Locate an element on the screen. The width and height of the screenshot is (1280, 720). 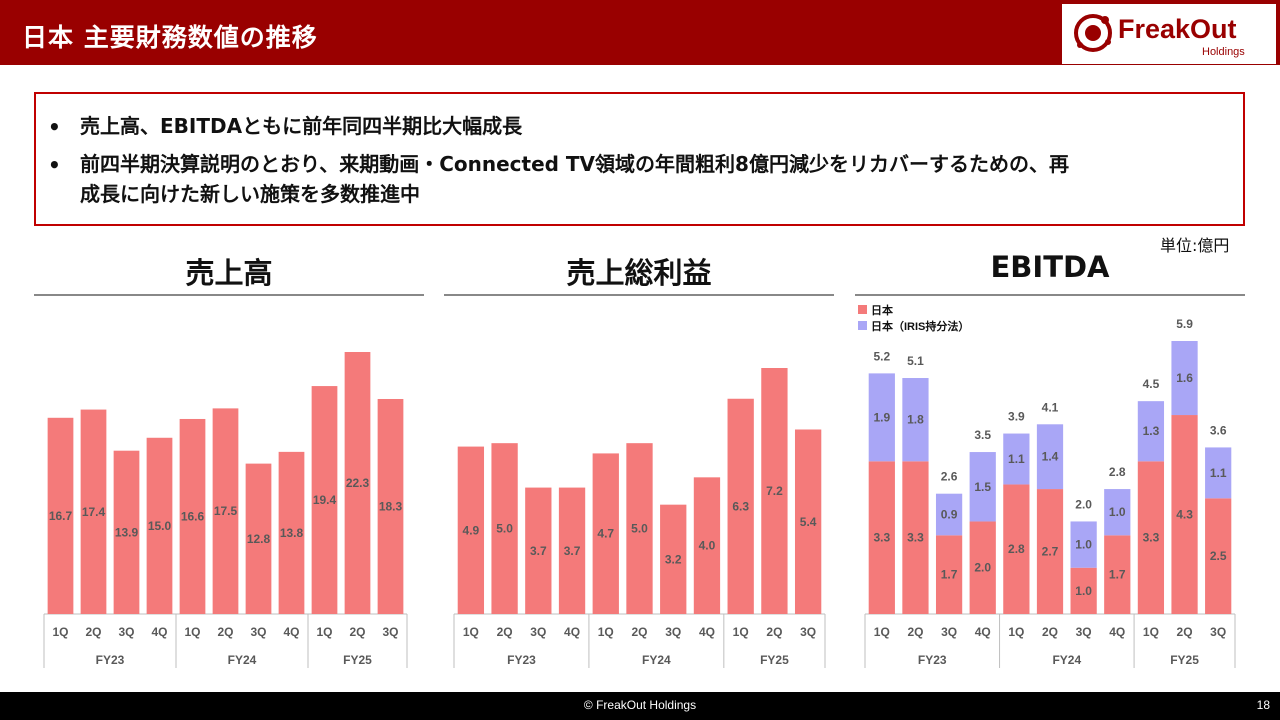
bar-value-label: 13.9 is located at coordinates (127, 532).